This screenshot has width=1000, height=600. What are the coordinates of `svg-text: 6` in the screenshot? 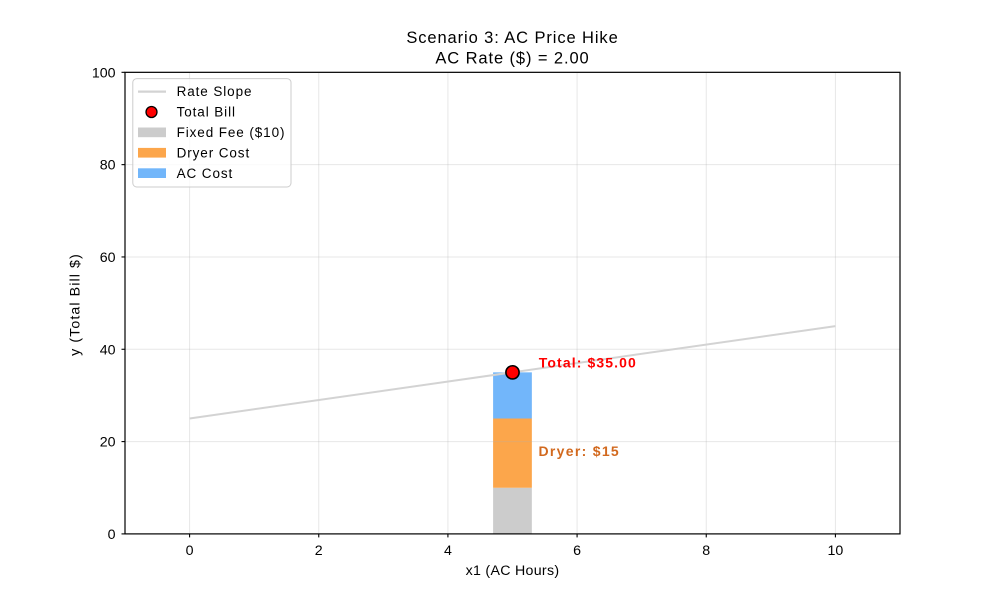 It's located at (577, 551).